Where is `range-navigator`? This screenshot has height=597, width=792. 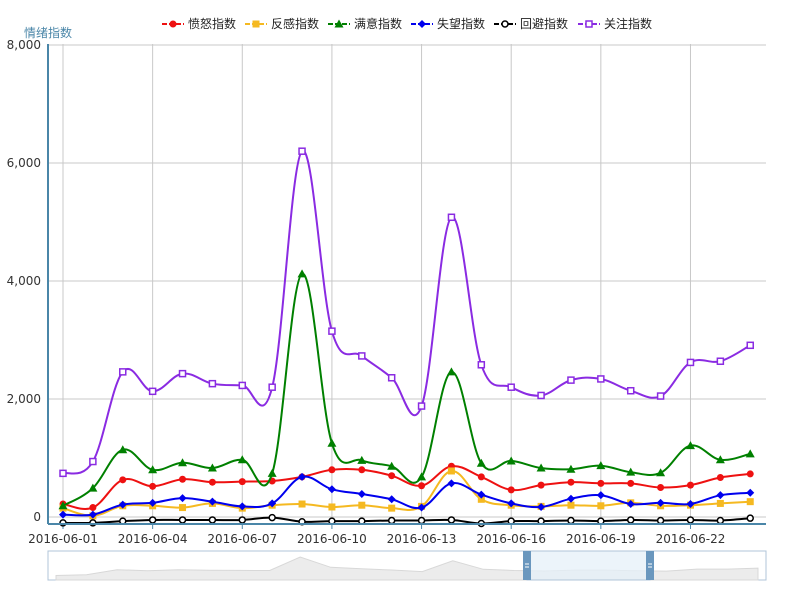 range-navigator is located at coordinates (407, 565).